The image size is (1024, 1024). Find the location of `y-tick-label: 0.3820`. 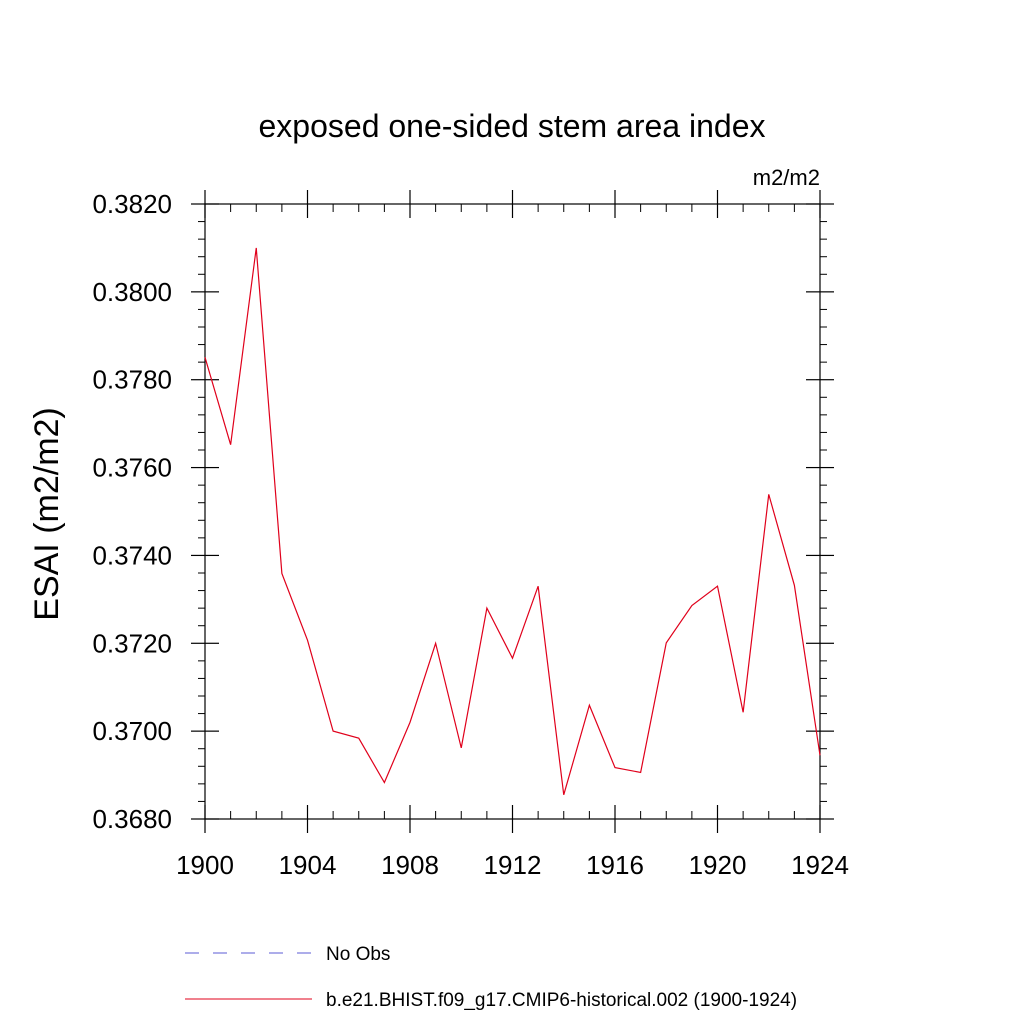

y-tick-label: 0.3820 is located at coordinates (132, 204).